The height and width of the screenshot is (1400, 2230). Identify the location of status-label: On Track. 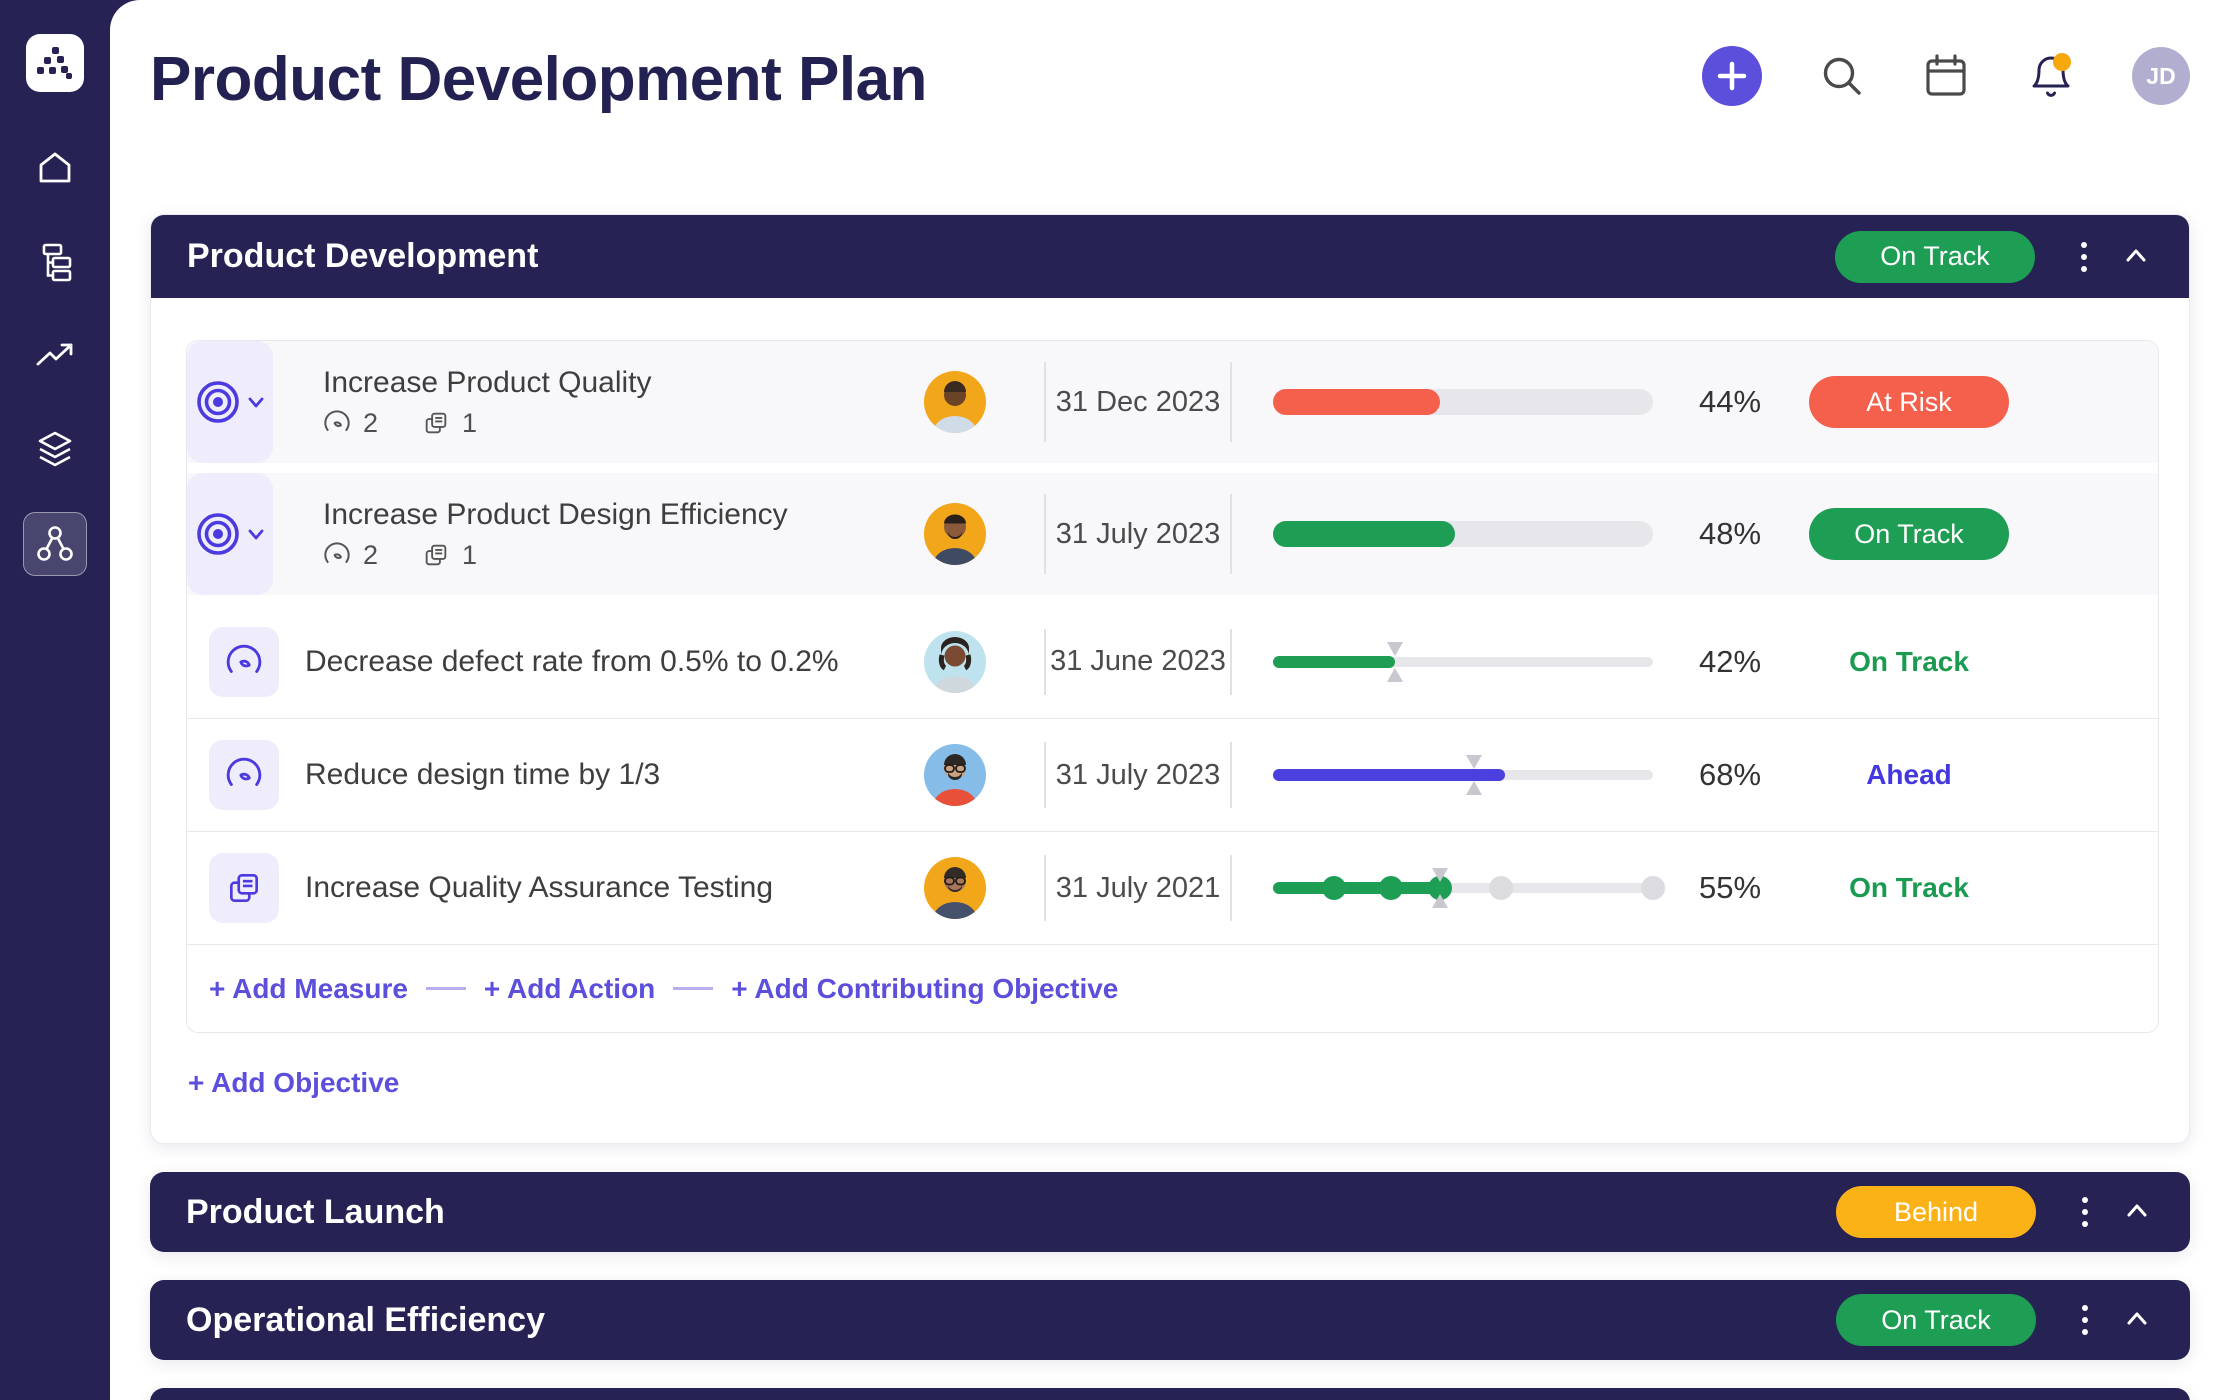
(1909, 661).